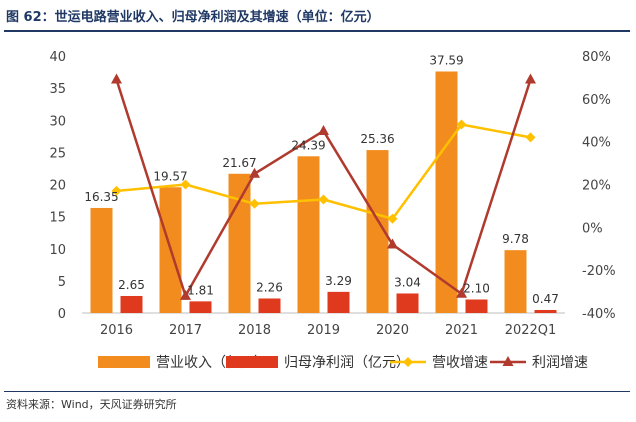 This screenshot has height=422, width=636. What do you see at coordinates (592, 228) in the screenshot?
I see `y-right-tick-label: 0%` at bounding box center [592, 228].